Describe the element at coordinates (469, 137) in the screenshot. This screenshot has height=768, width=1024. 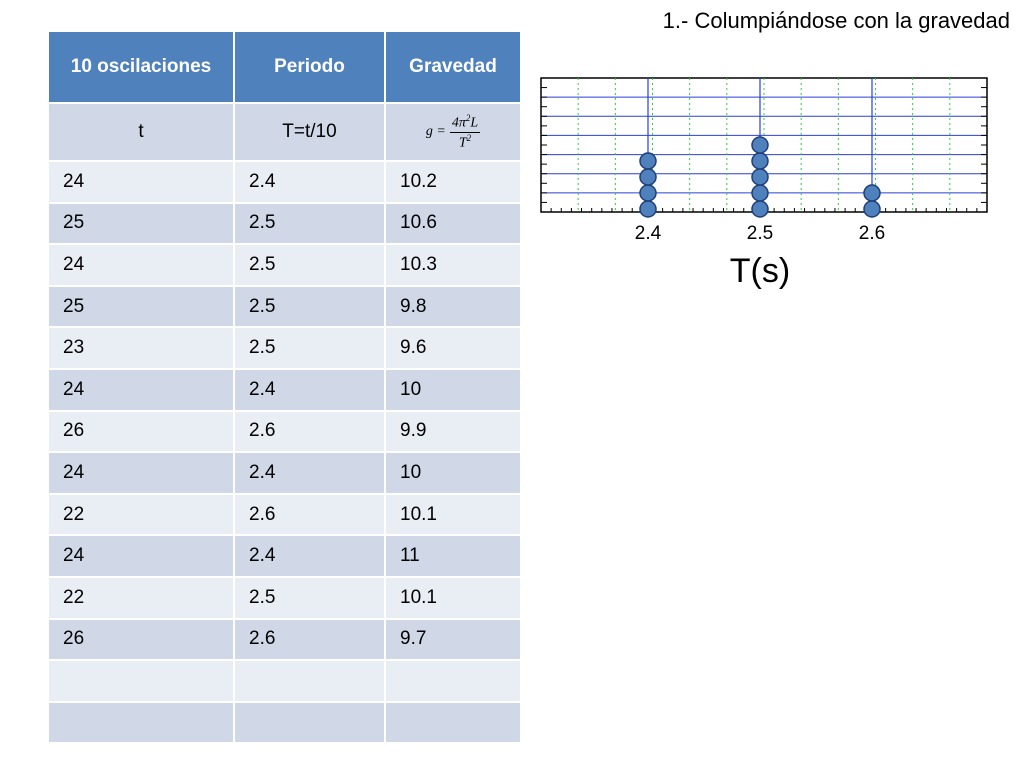
I see `formula-den-exp: 2` at that location.